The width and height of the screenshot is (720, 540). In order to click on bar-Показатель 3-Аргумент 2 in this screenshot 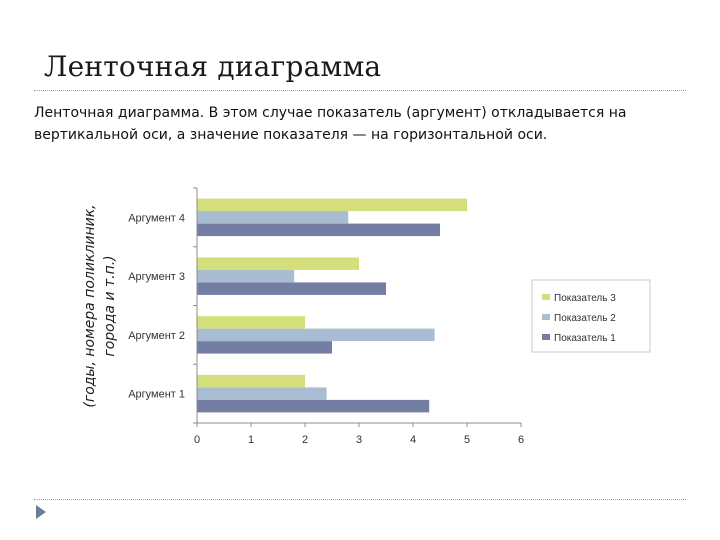, I will do `click(251, 322)`.